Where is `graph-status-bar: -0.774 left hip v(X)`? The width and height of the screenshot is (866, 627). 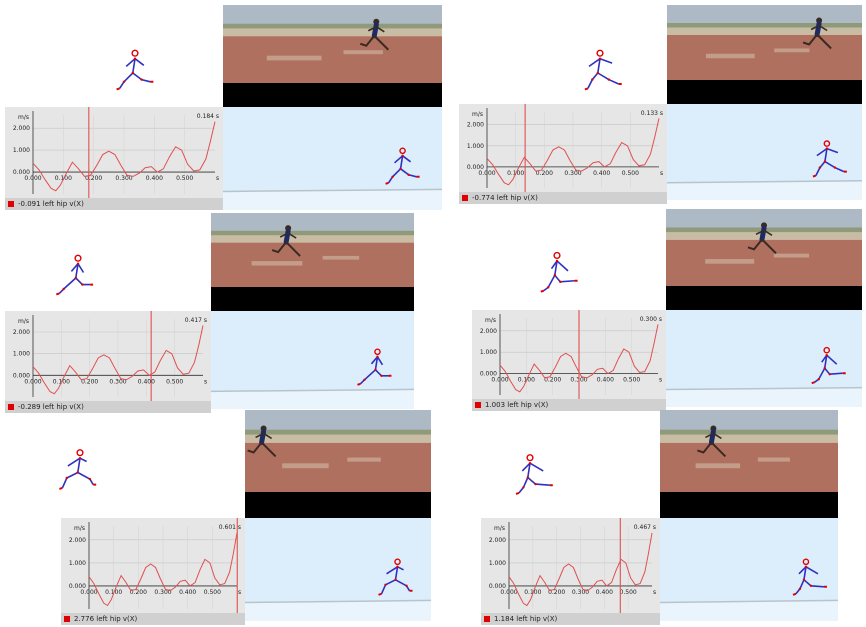 graph-status-bar: -0.774 left hip v(X) is located at coordinates (563, 198).